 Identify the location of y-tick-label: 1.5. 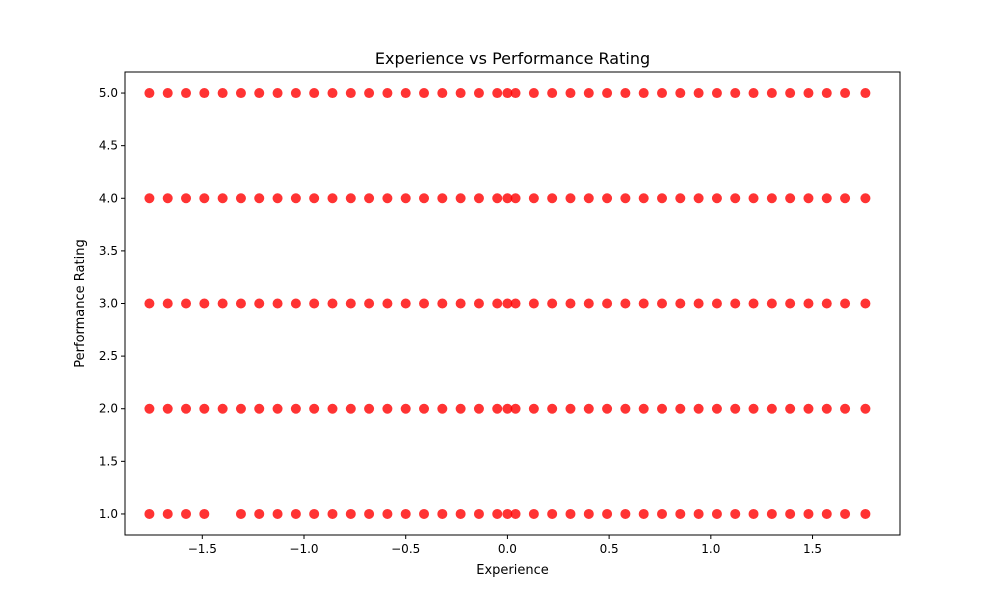
(108, 461).